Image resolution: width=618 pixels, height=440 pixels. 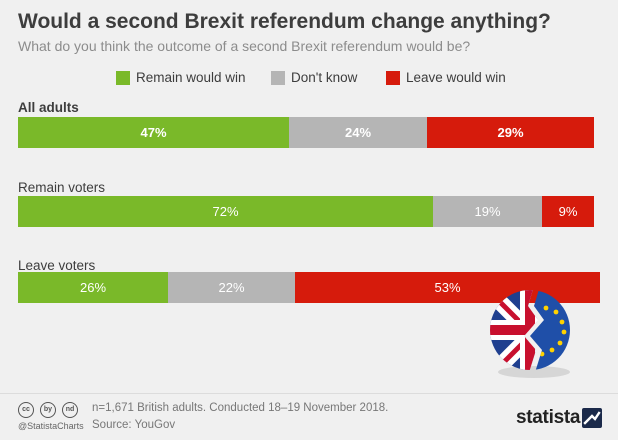 I want to click on category-label-all-adults: All adults, so click(x=48, y=107).